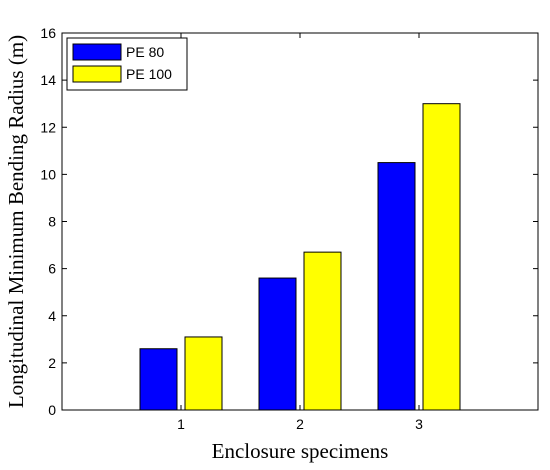 The width and height of the screenshot is (550, 470). Describe the element at coordinates (52, 410) in the screenshot. I see `y-tick-label: 0` at that location.